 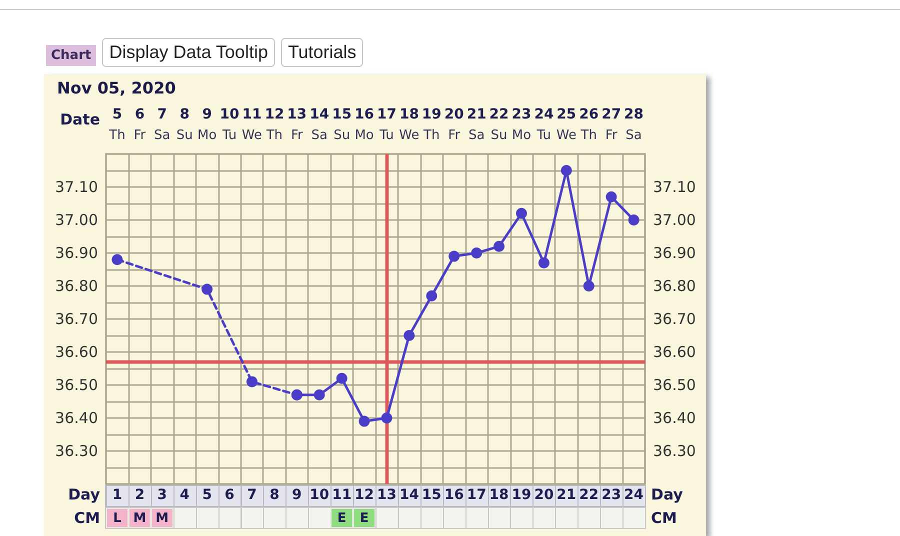 I want to click on x-tick-label: 17, so click(x=476, y=495).